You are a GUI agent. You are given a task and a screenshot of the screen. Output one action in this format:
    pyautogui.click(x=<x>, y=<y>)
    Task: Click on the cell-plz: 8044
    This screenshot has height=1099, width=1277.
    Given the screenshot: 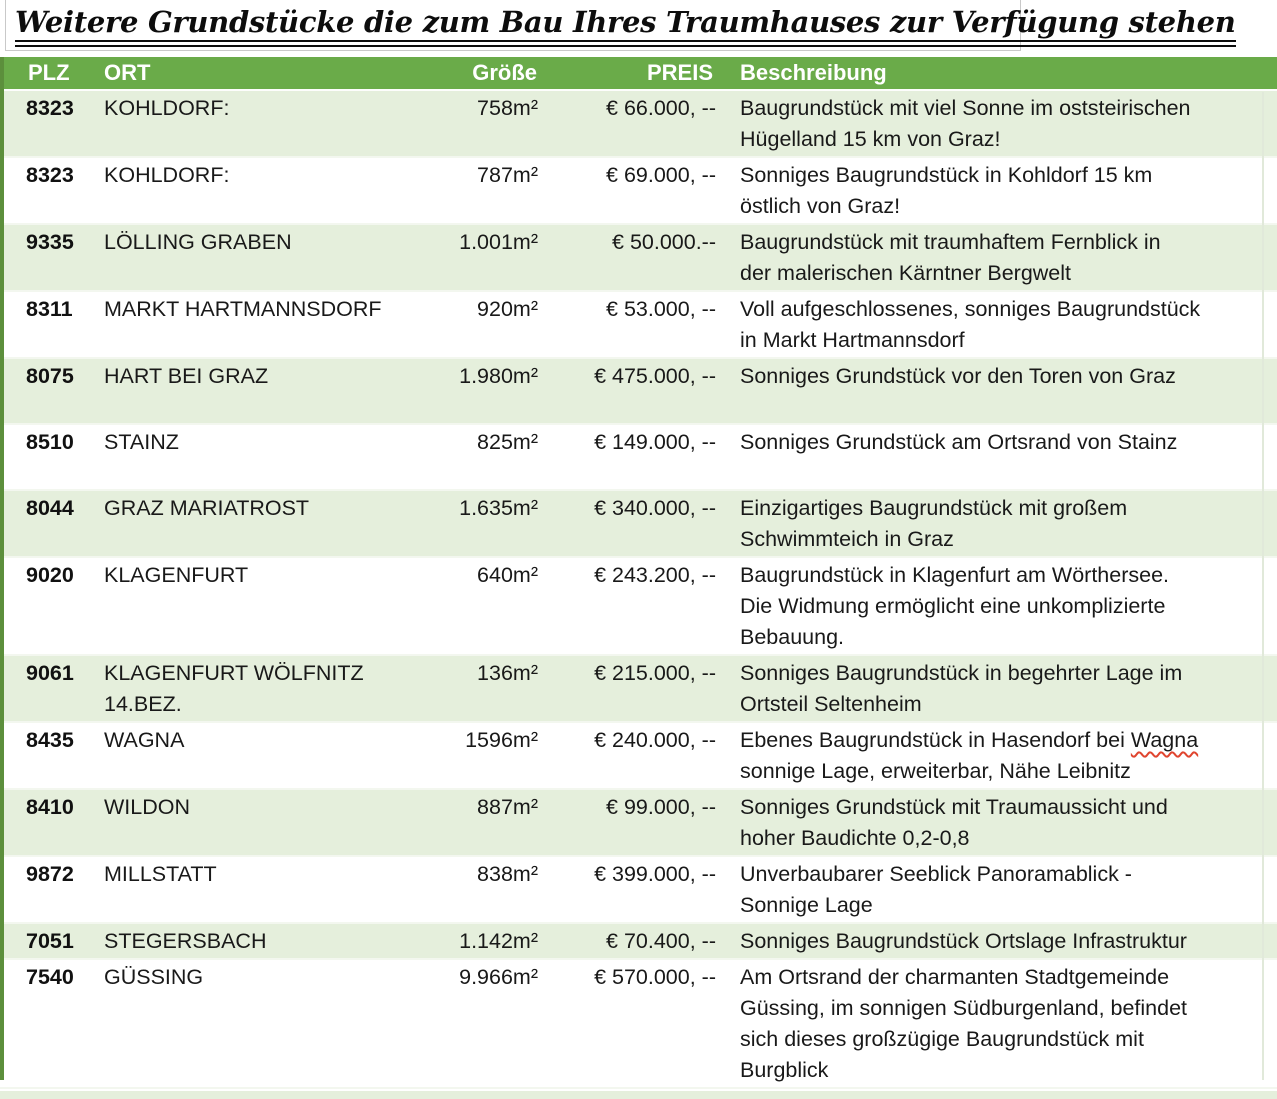 What is the action you would take?
    pyautogui.click(x=50, y=508)
    